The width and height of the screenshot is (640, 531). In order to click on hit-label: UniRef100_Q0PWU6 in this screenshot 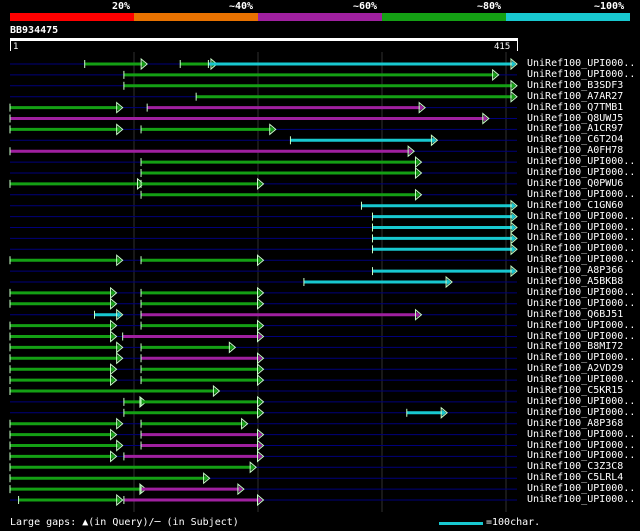, I will do `click(575, 183)`.